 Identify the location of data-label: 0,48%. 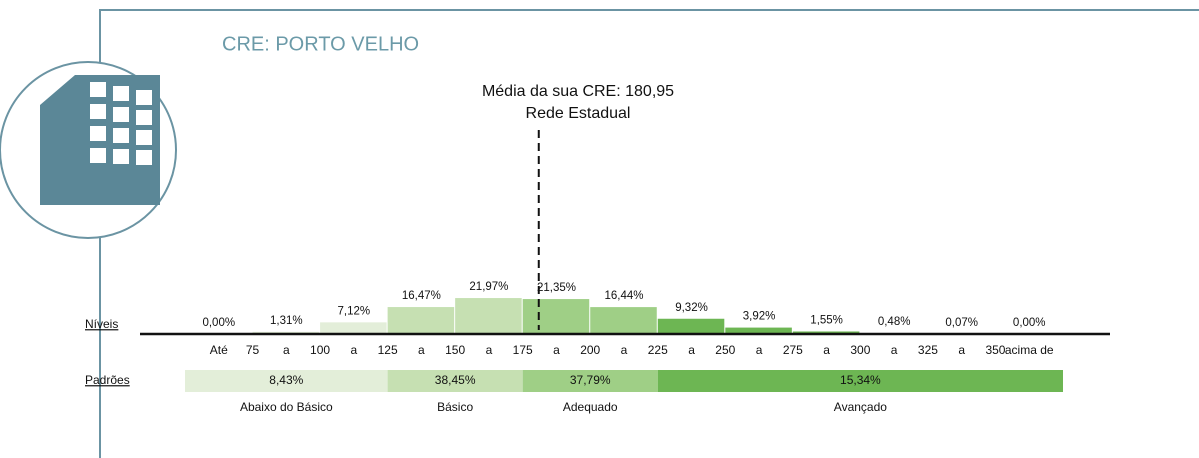
(894, 322).